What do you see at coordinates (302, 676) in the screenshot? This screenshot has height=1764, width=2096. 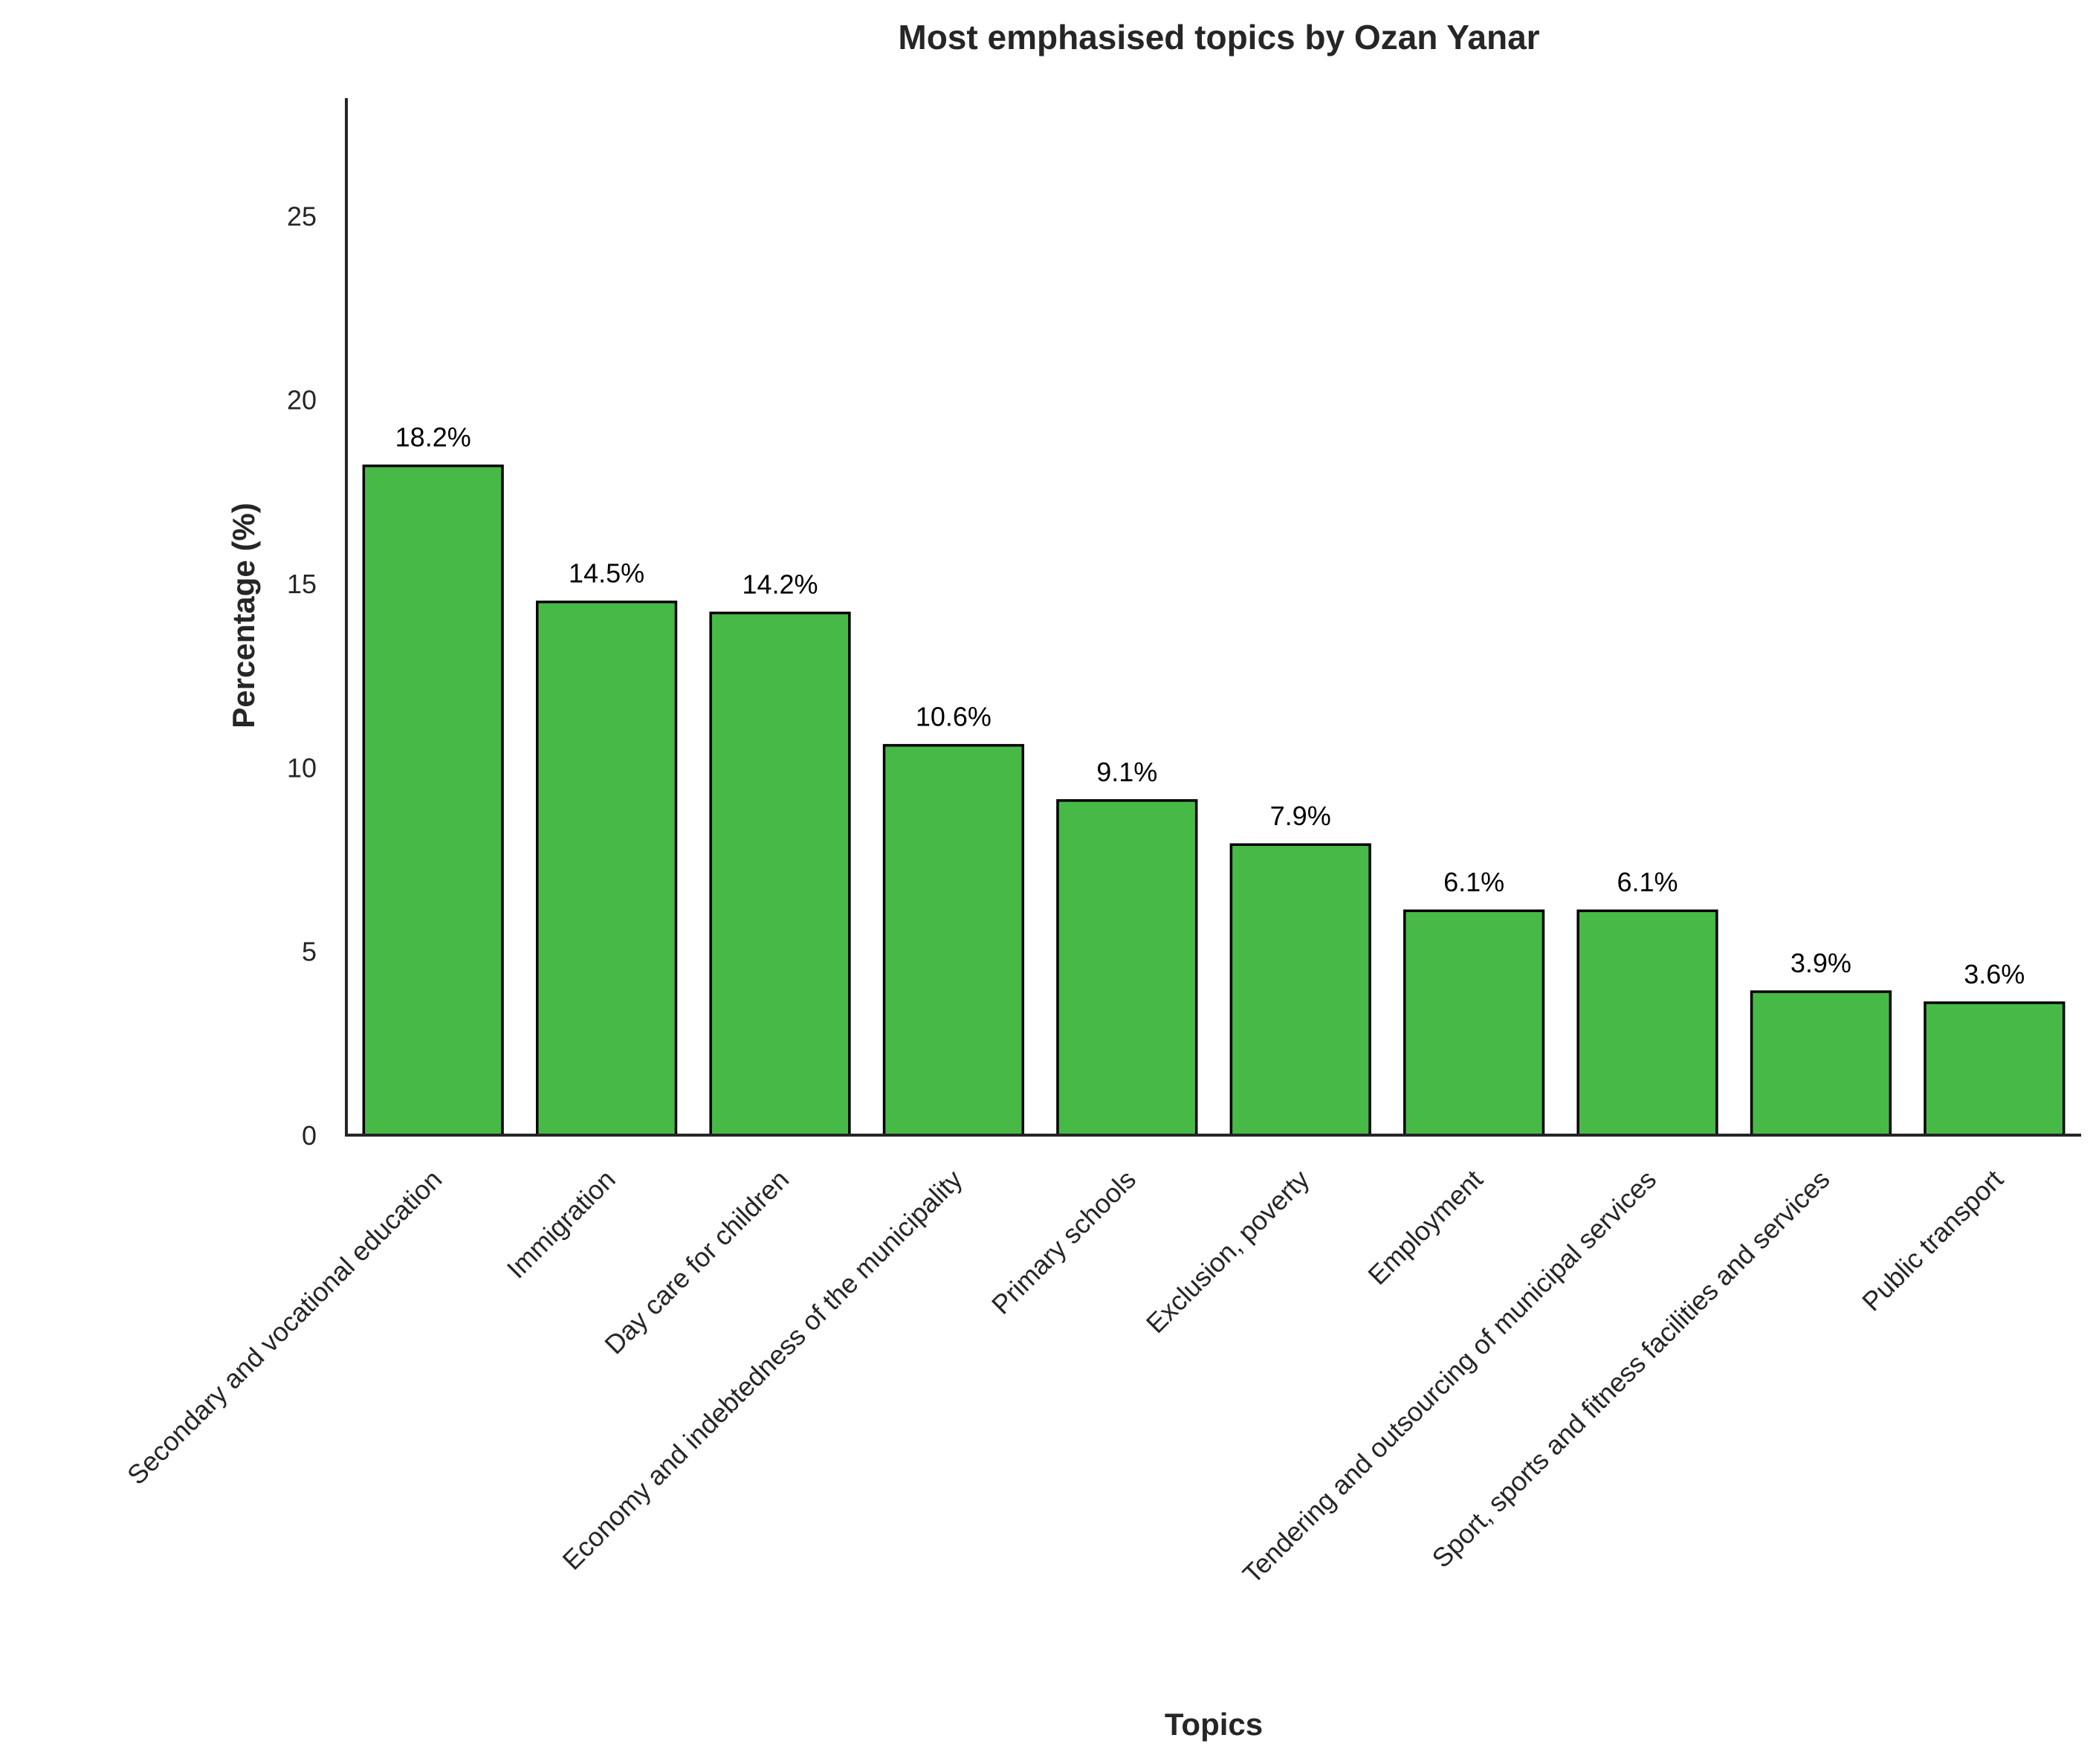 I see `y-axis-ticks: 0 5 10 15 20 25` at bounding box center [302, 676].